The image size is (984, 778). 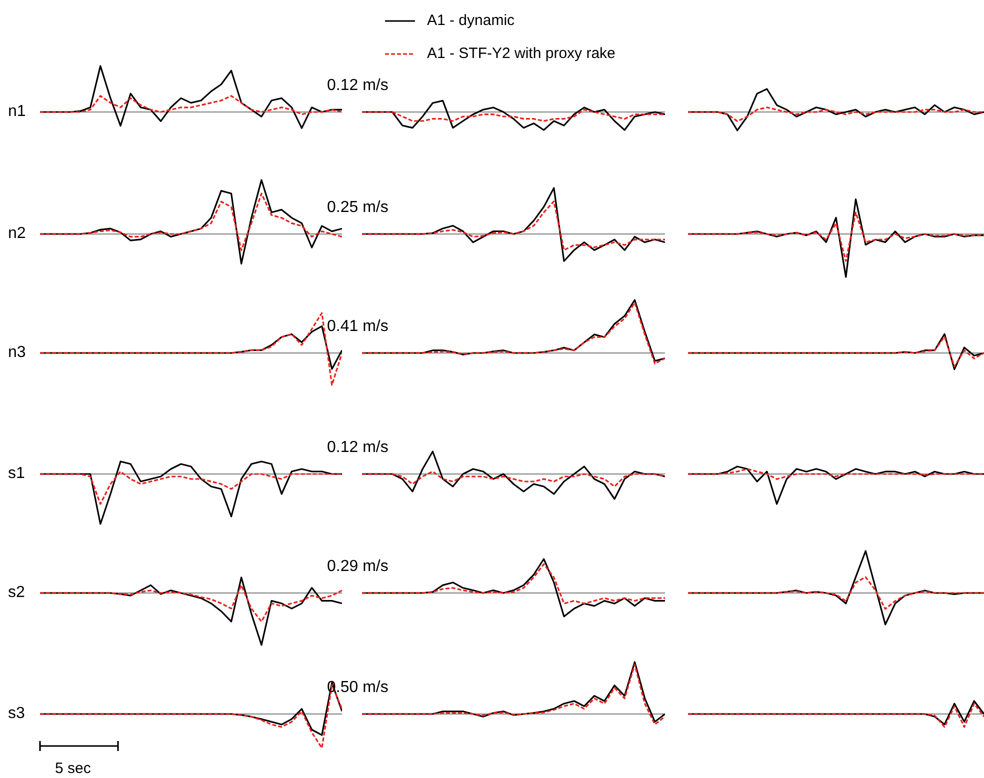 I want to click on text: 5 sec, so click(x=73, y=769).